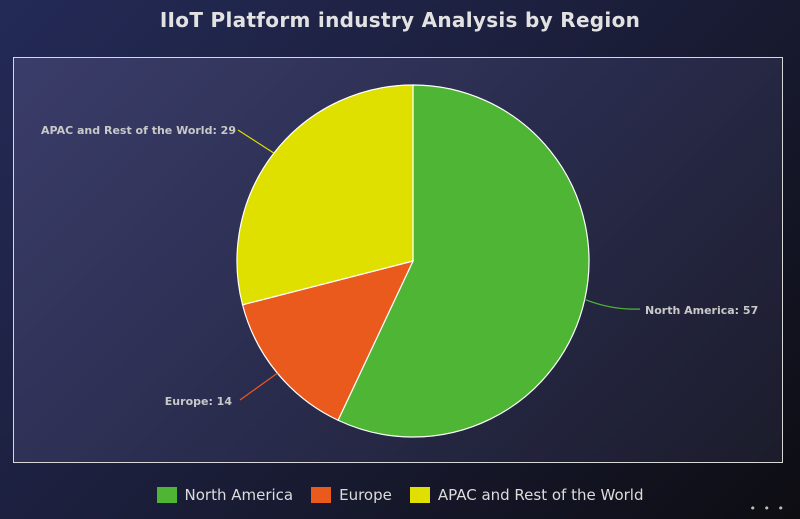  I want to click on legend-label-europe: Europe, so click(365, 495).